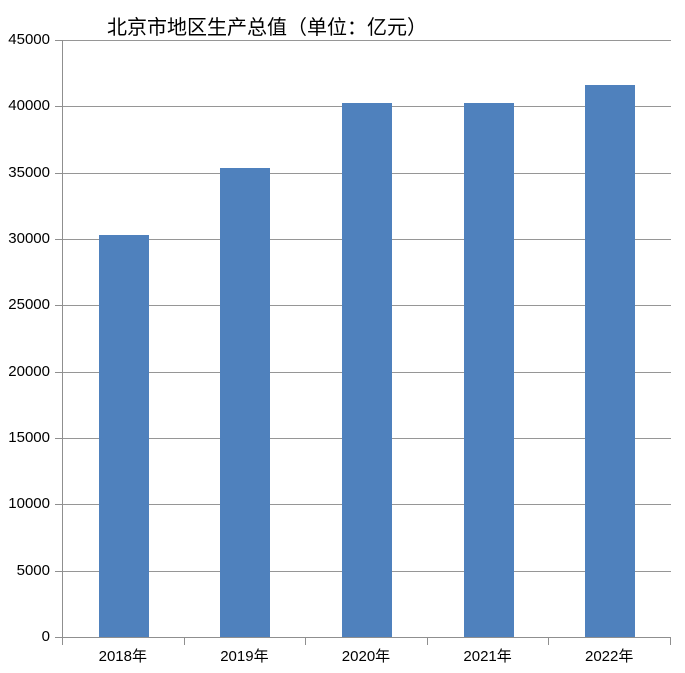 This screenshot has height=673, width=685. I want to click on y-tick-label: 20000, so click(29, 371).